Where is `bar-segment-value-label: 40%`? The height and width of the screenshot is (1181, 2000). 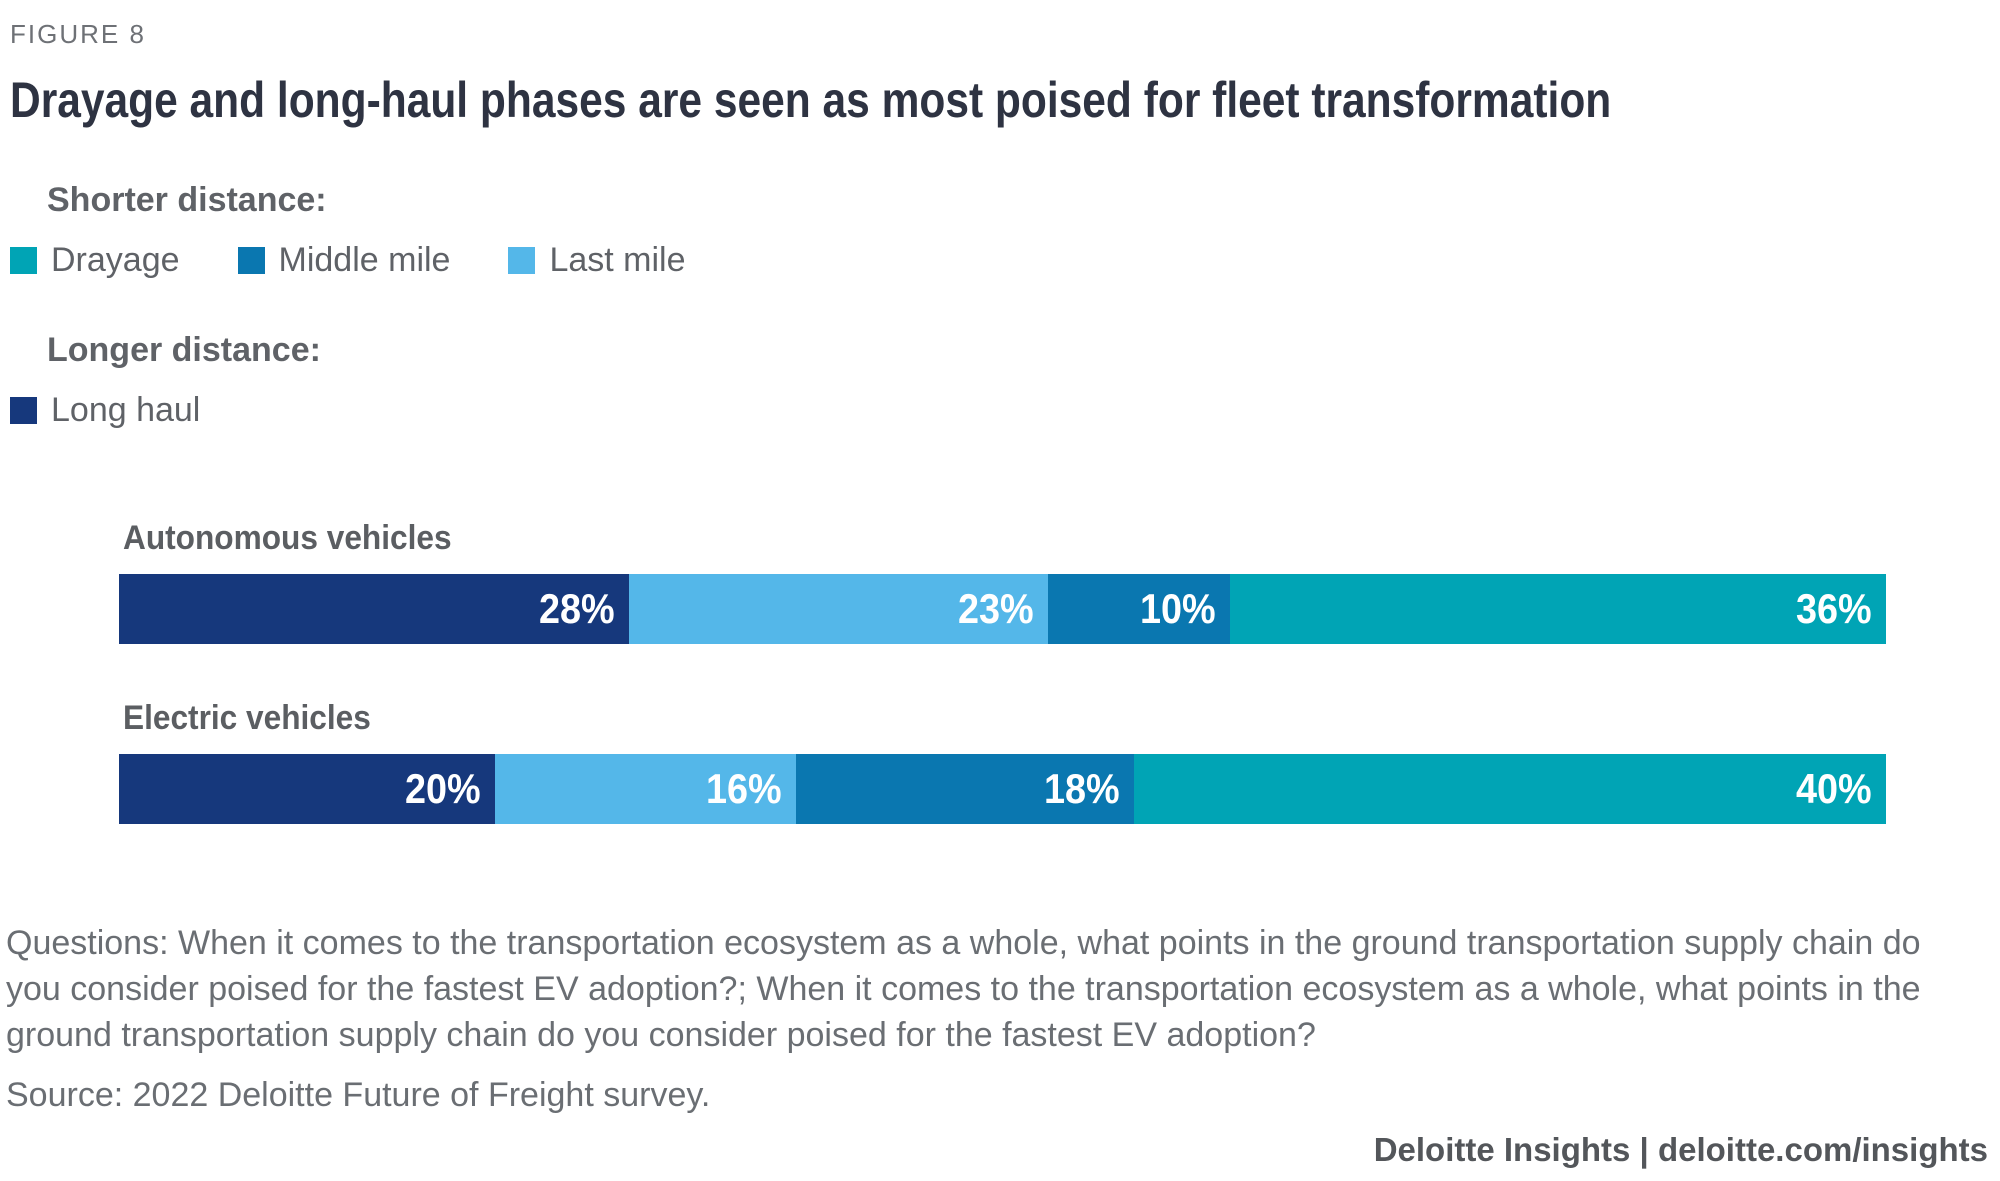
bar-segment-value-label: 40% is located at coordinates (1833, 788).